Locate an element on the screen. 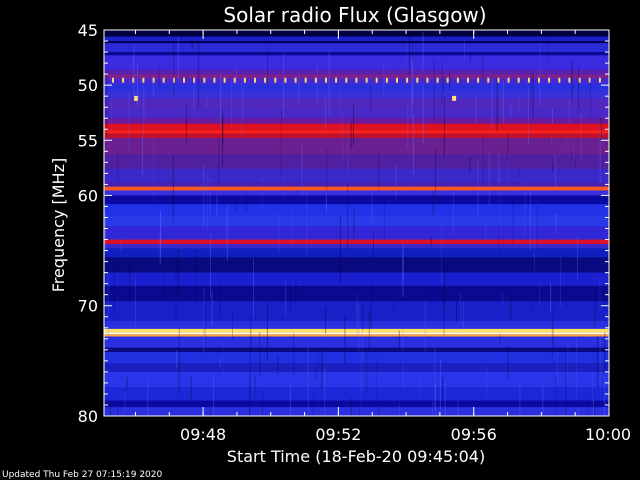 The image size is (640, 480). x-tick-label: 09:52 is located at coordinates (338, 434).